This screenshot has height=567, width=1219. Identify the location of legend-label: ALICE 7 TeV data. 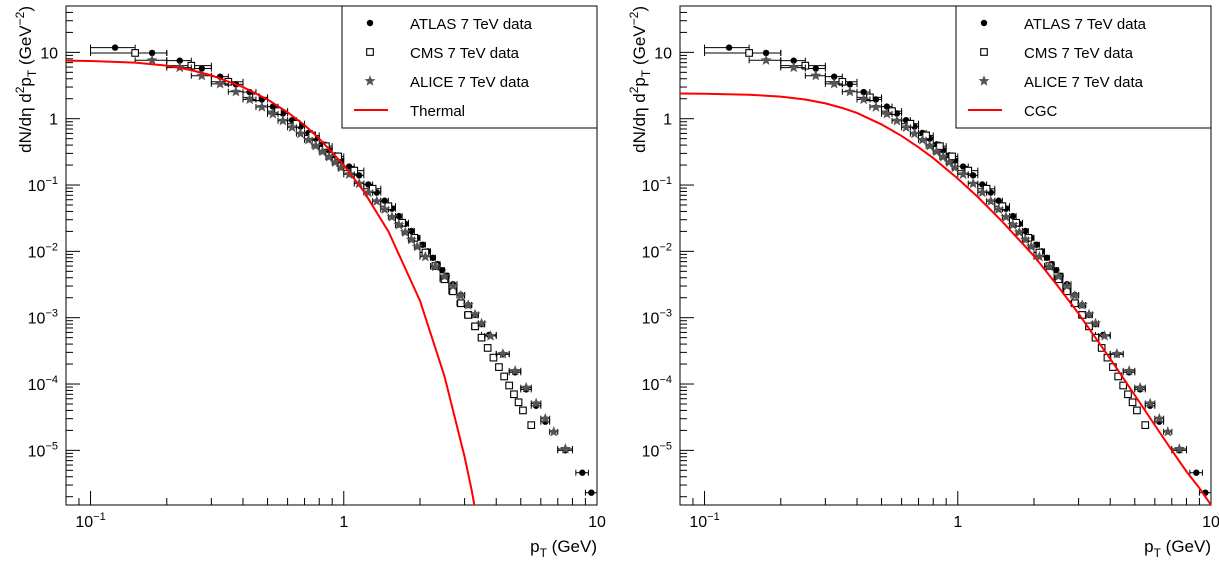
(470, 82).